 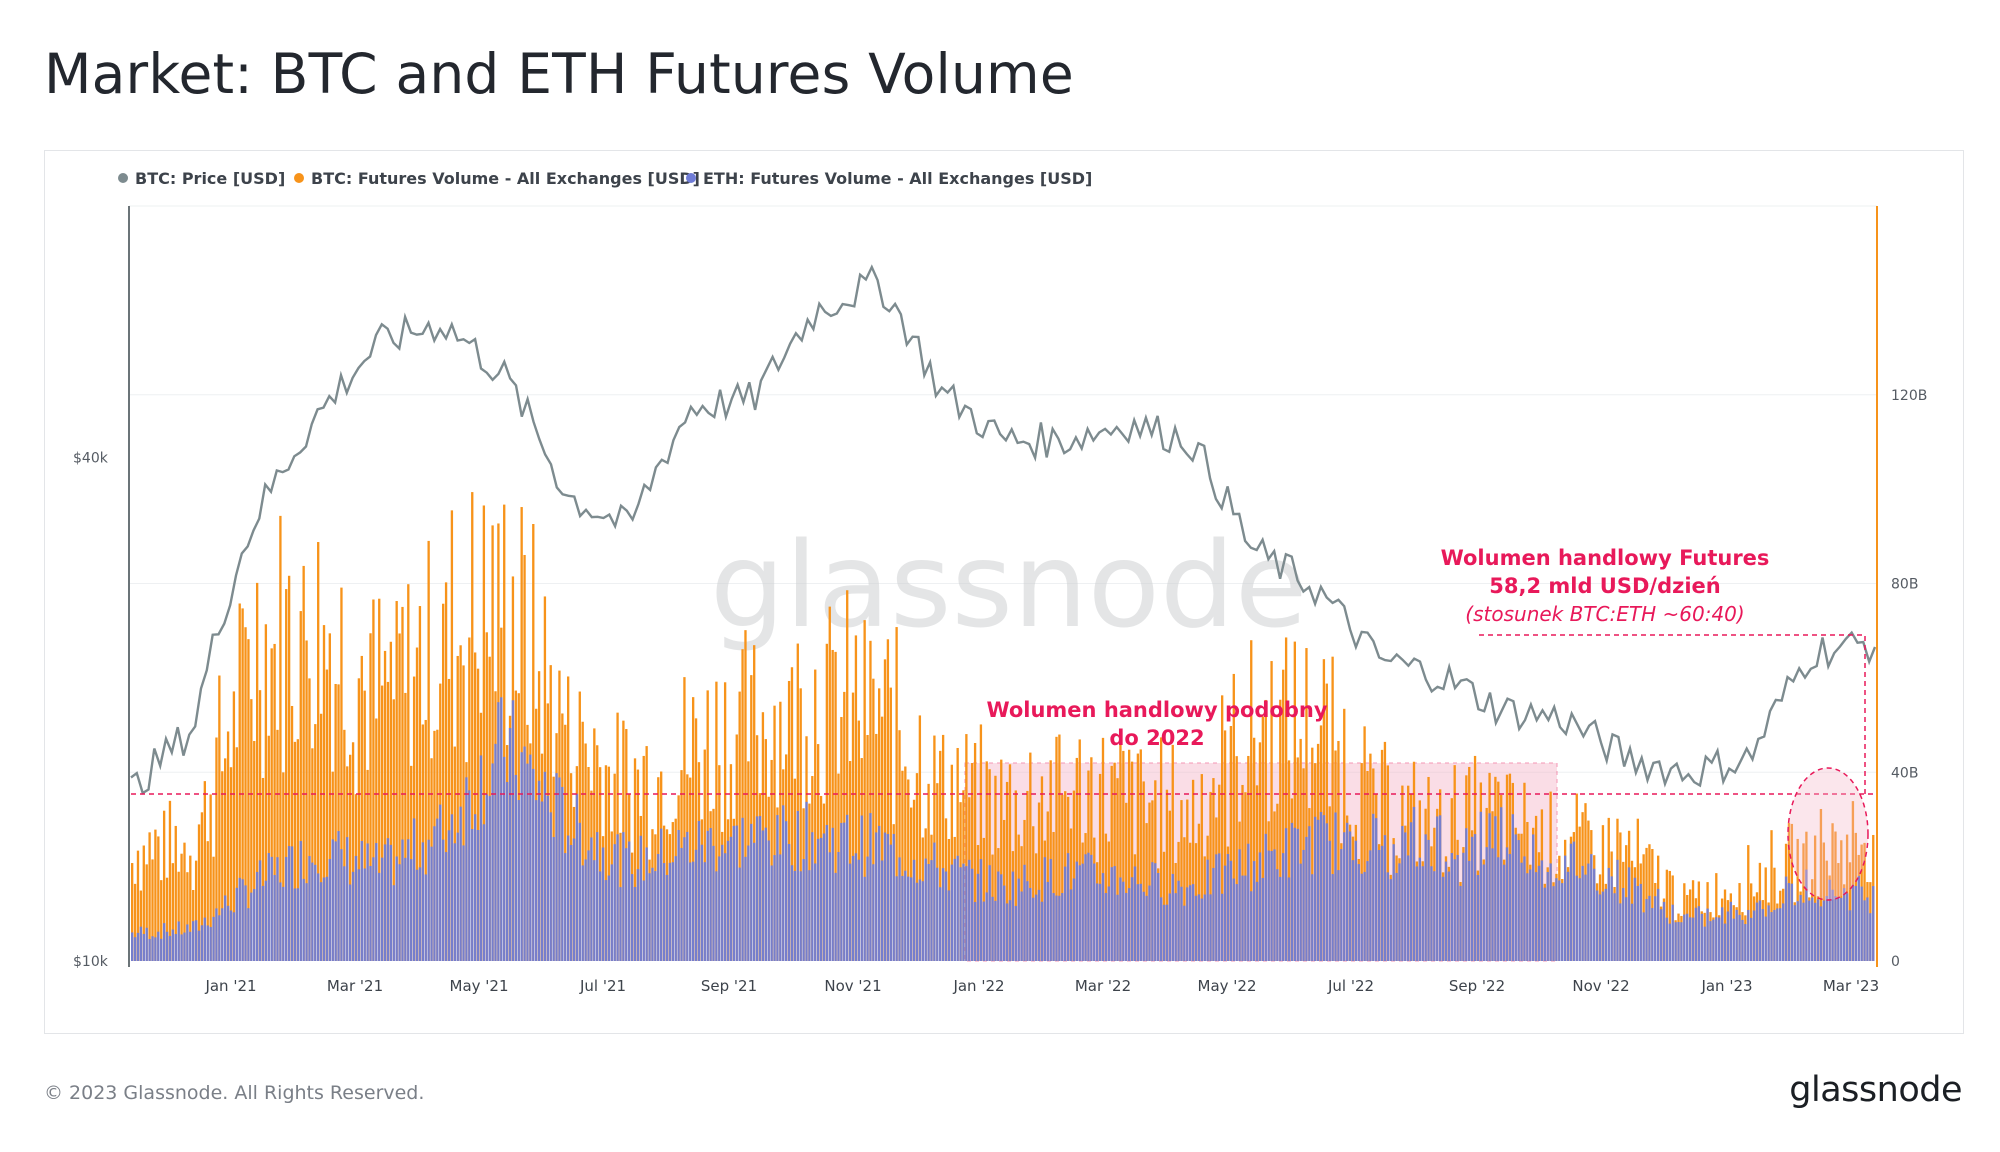 What do you see at coordinates (602, 986) in the screenshot?
I see `x-axis-tick-label: Jul '21` at bounding box center [602, 986].